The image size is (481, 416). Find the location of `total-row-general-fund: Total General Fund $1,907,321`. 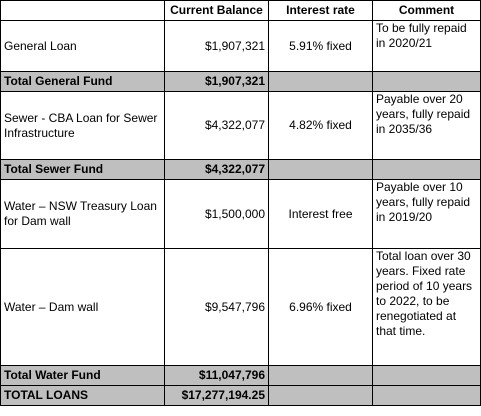

total-row-general-fund: Total General Fund $1,907,321 is located at coordinates (240, 81).